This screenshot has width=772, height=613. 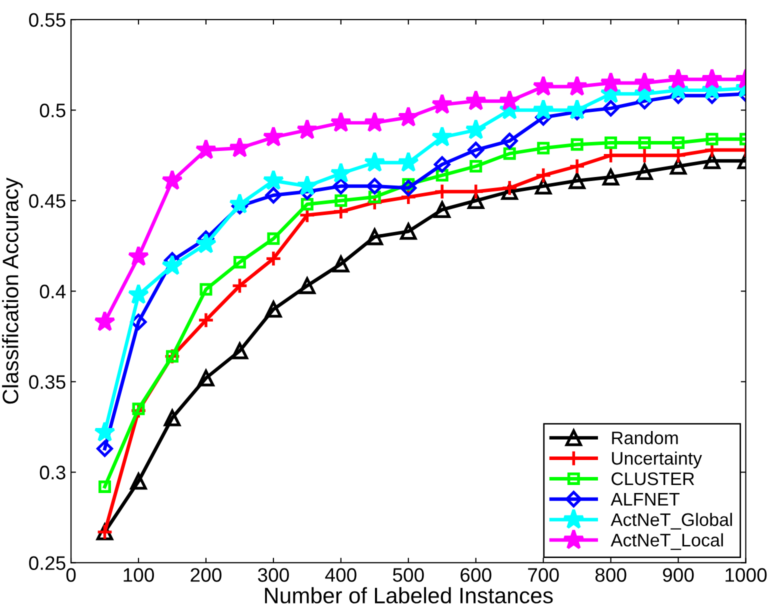 What do you see at coordinates (645, 437) in the screenshot?
I see `legend-label: Random` at bounding box center [645, 437].